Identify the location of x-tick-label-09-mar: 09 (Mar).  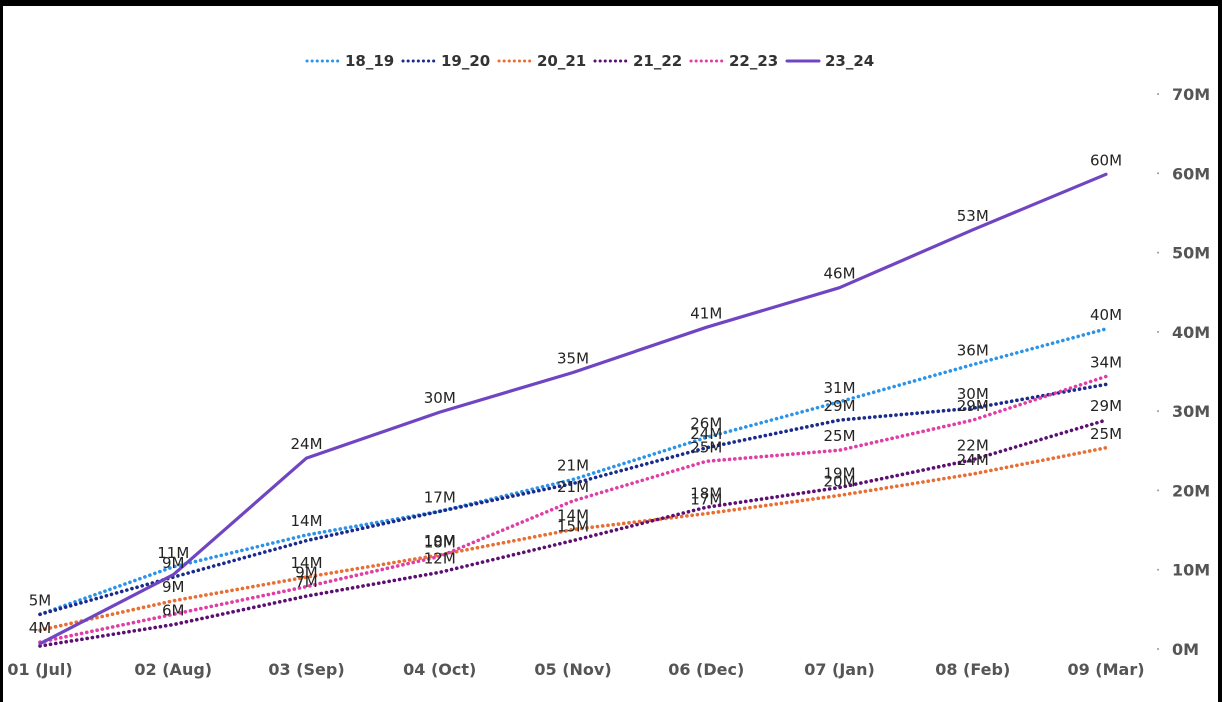
(1105, 669).